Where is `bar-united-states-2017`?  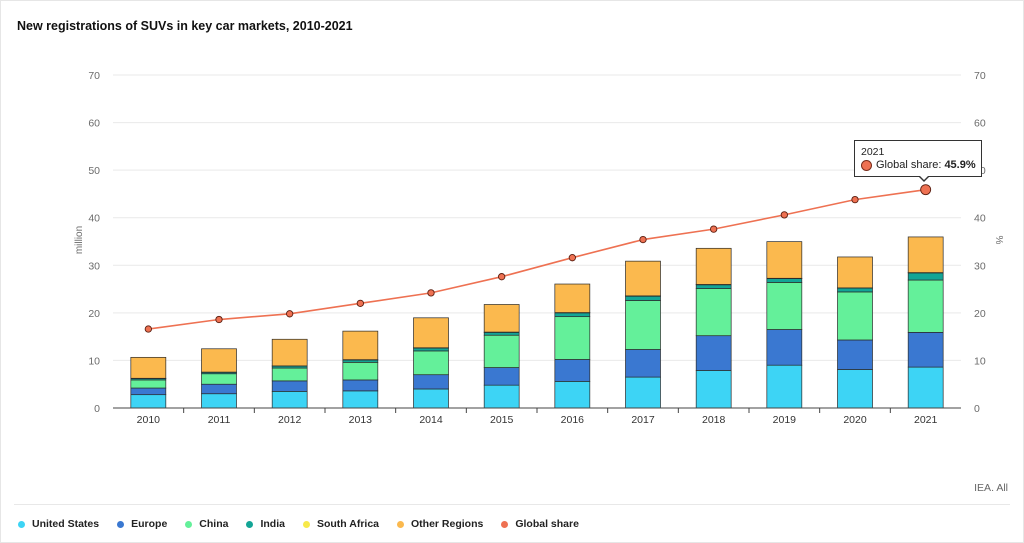 bar-united-states-2017 is located at coordinates (643, 392).